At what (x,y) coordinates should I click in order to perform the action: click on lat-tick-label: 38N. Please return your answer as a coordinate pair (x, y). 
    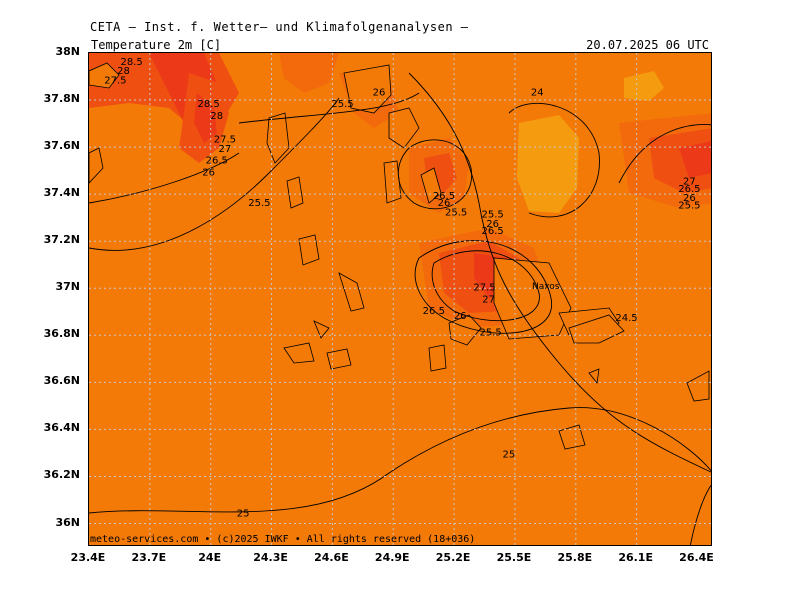
    Looking at the image, I should click on (67, 51).